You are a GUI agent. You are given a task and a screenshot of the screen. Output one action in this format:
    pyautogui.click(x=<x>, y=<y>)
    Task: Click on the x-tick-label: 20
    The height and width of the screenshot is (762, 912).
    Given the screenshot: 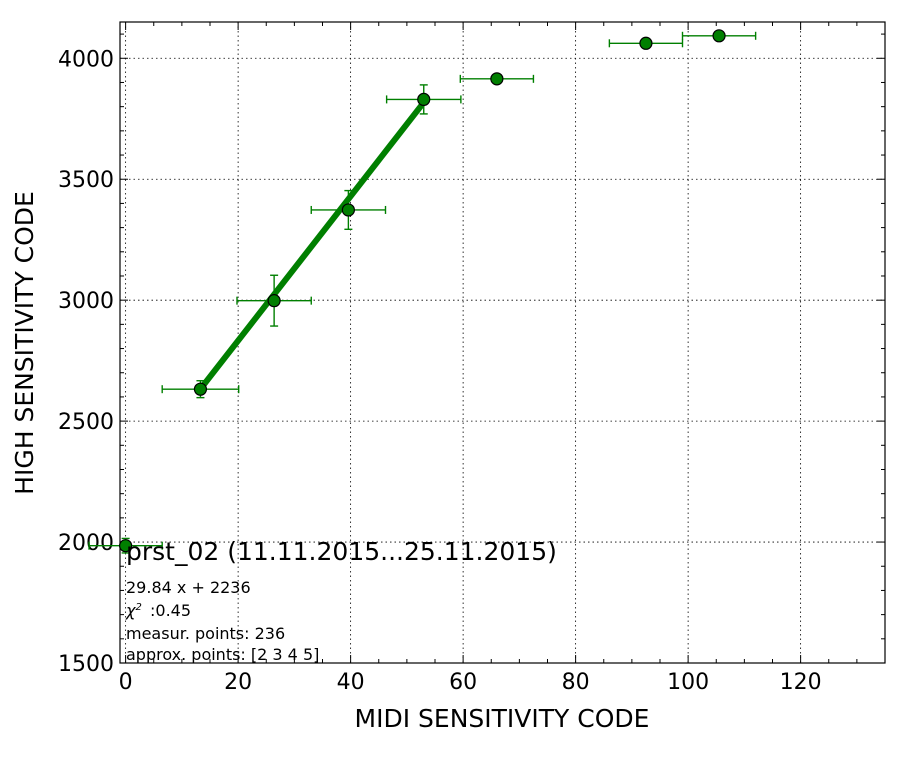 What is the action you would take?
    pyautogui.click(x=238, y=682)
    